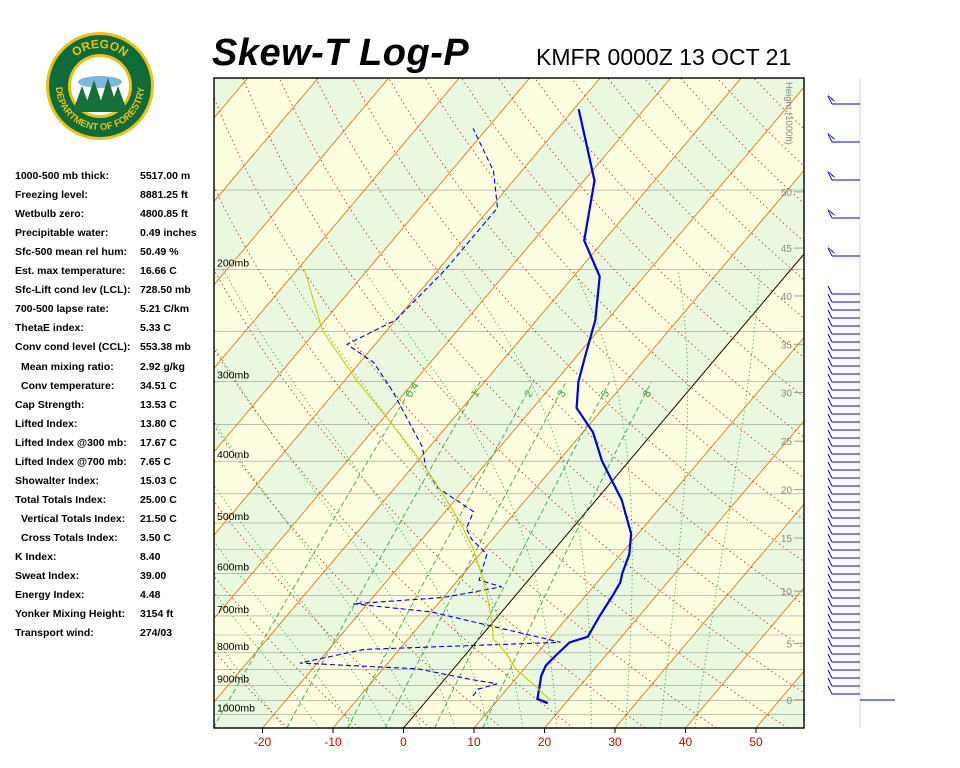 The image size is (960, 768). I want to click on index-row: Total Totals Index: 25.00 C, so click(115, 501).